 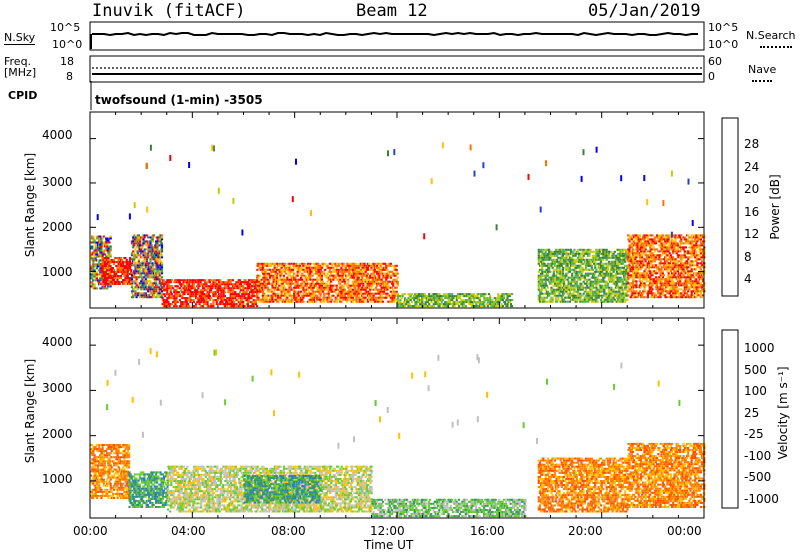 I want to click on colorbar-tick-label: -1000, so click(x=761, y=498).